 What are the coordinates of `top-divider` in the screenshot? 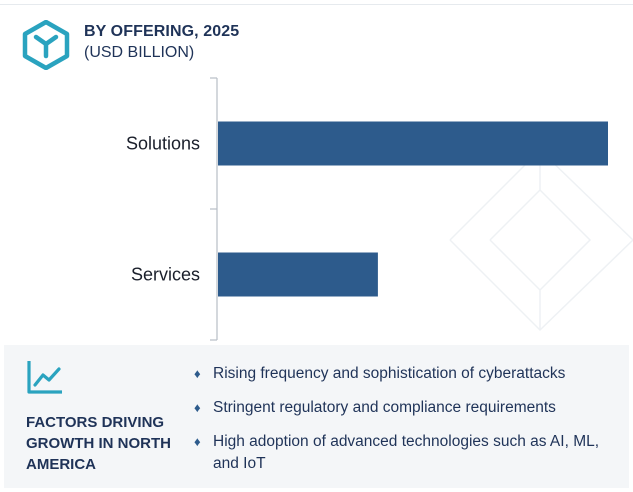 It's located at (316, 4).